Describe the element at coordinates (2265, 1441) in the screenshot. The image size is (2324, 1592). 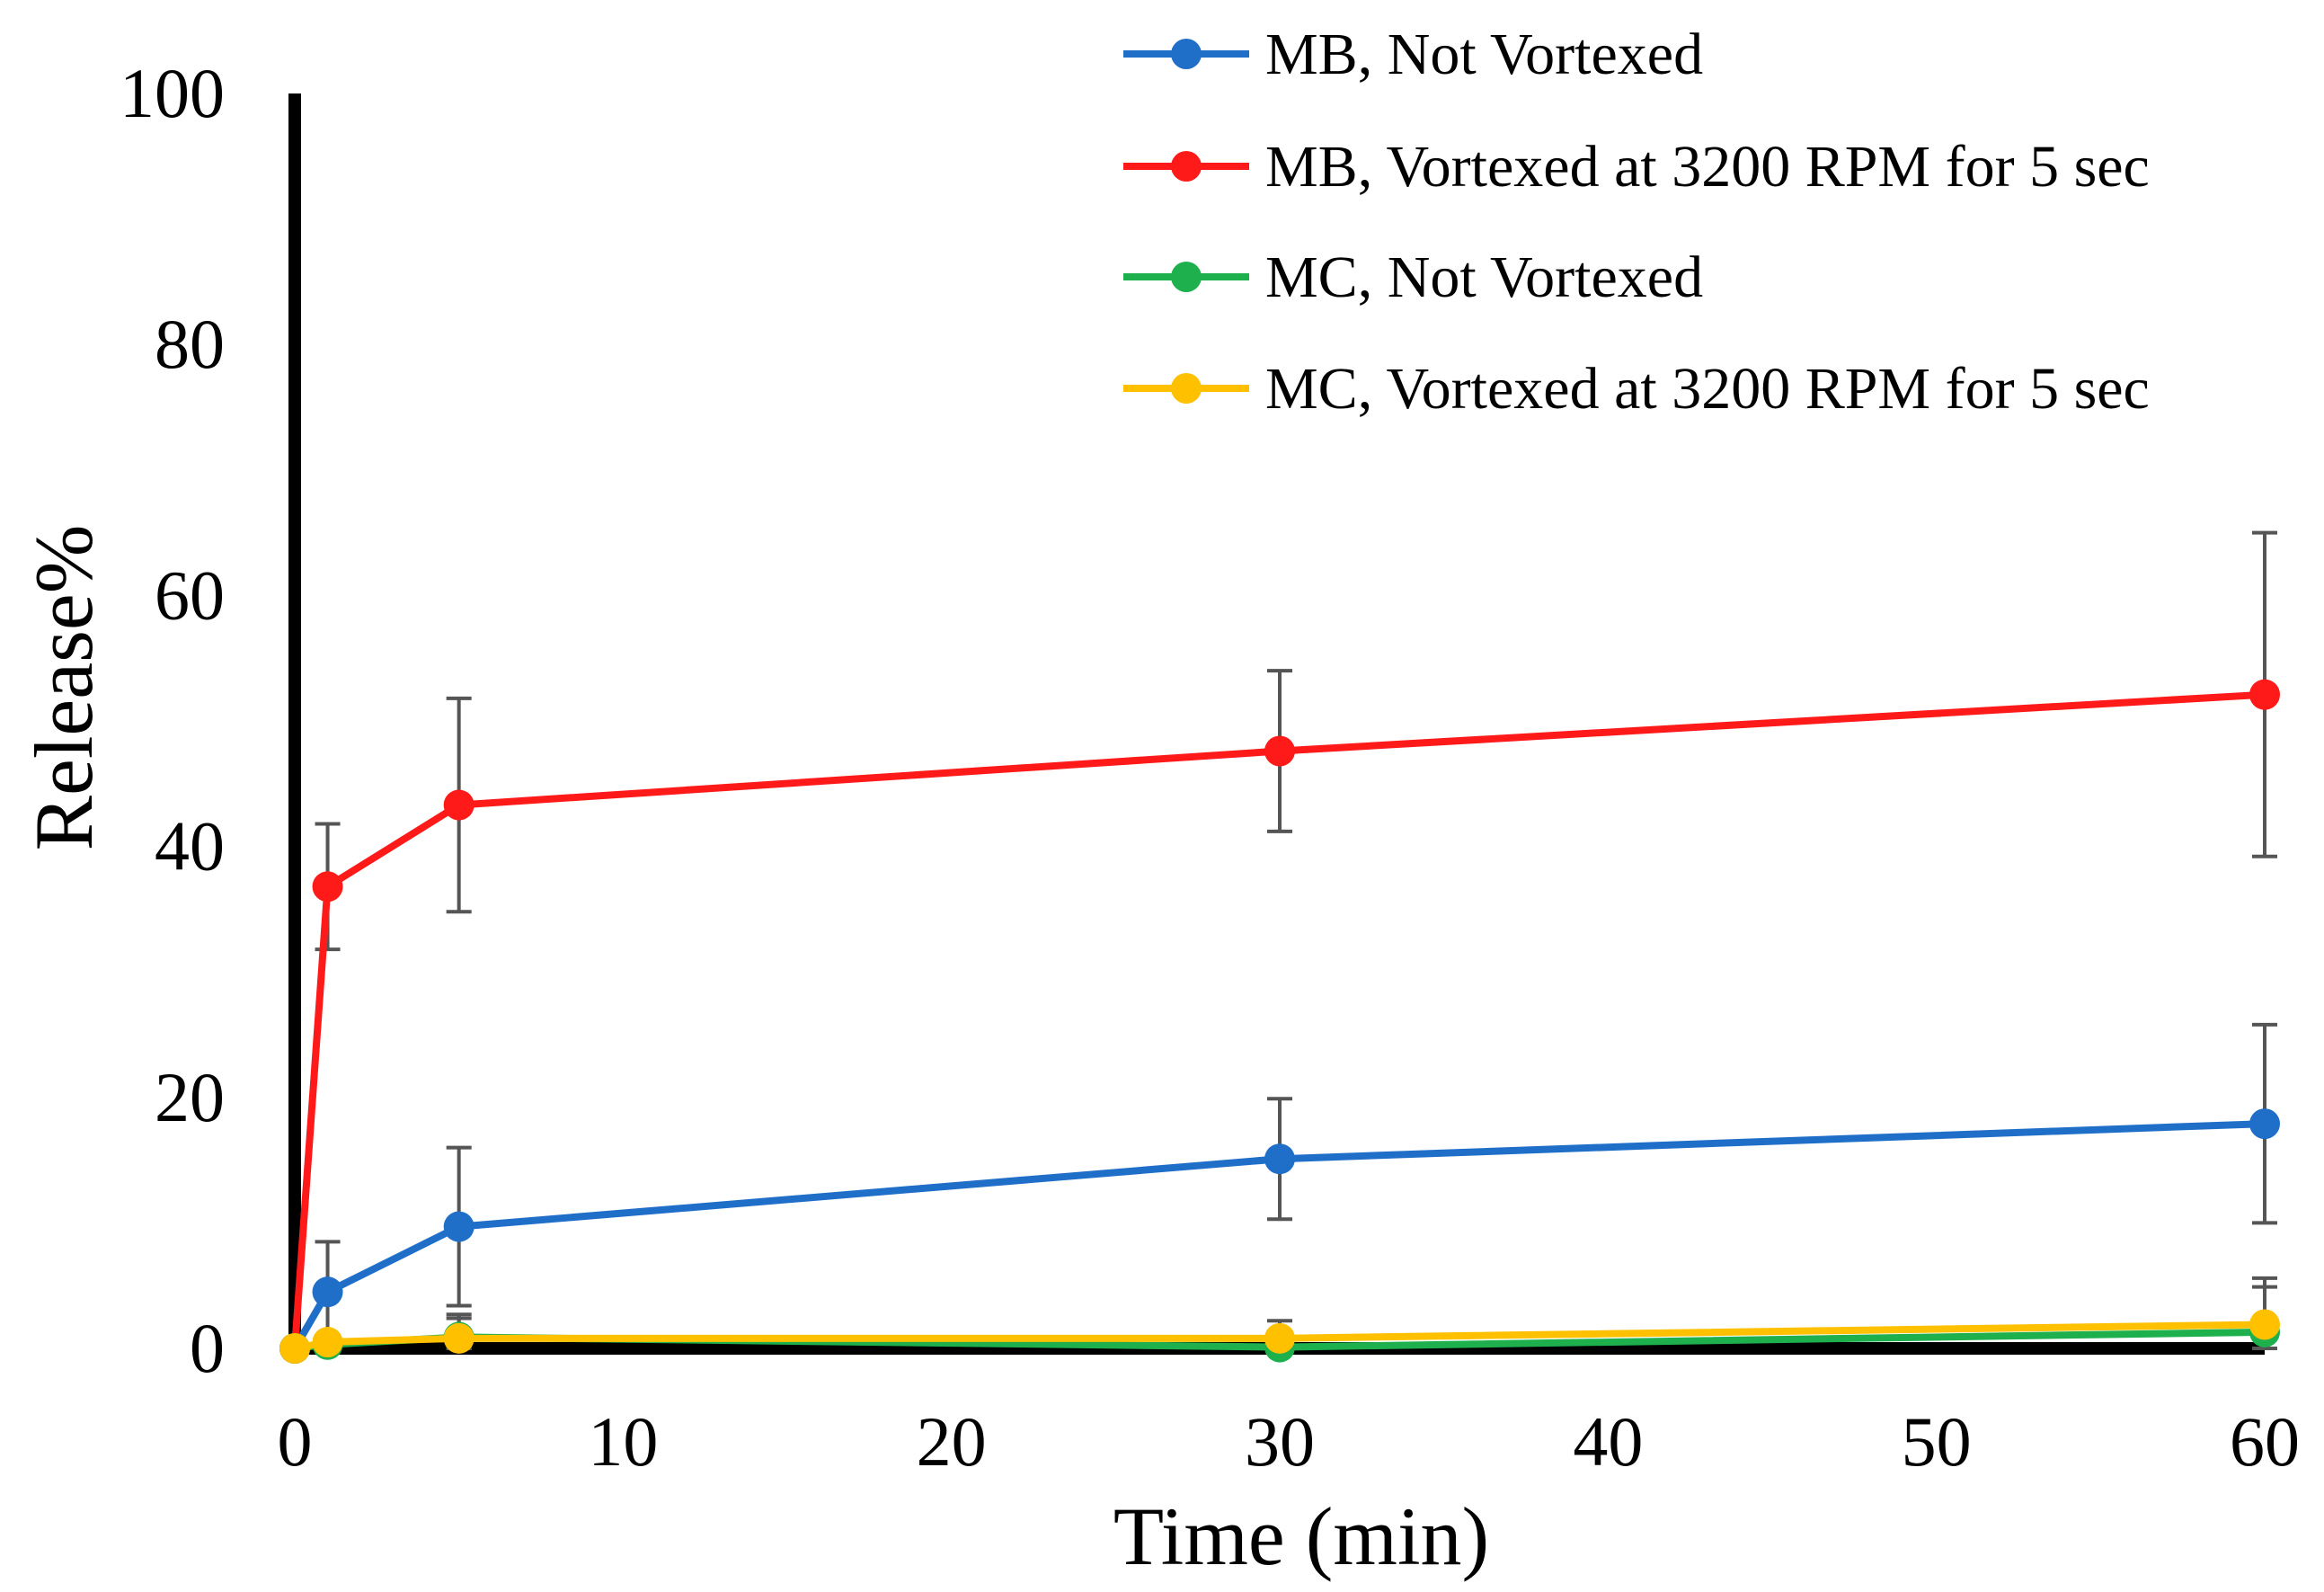
I see `x-tick-label: 60` at that location.